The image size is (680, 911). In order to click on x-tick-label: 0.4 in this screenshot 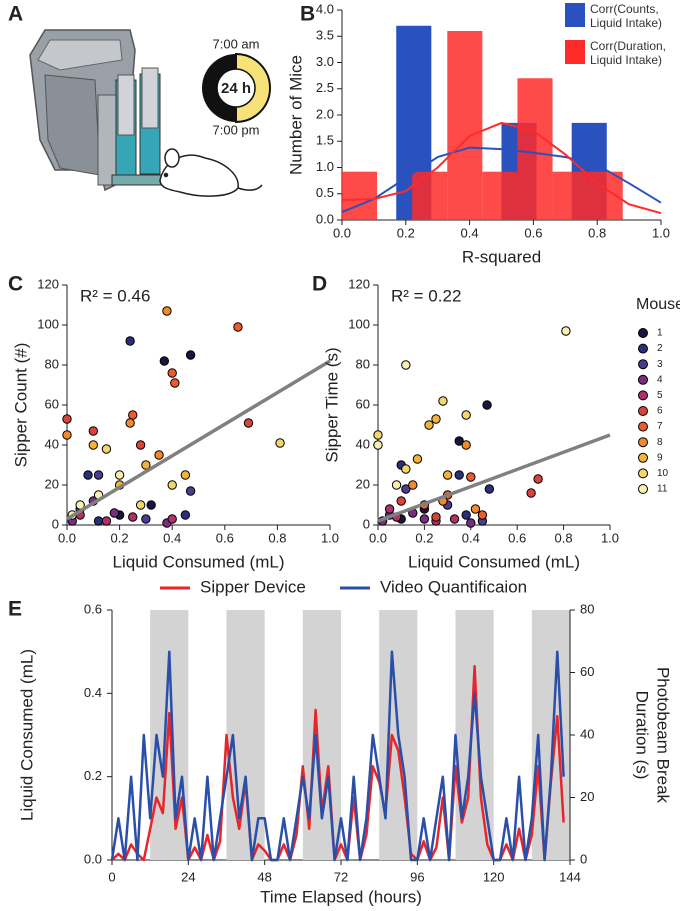, I will do `click(471, 537)`.